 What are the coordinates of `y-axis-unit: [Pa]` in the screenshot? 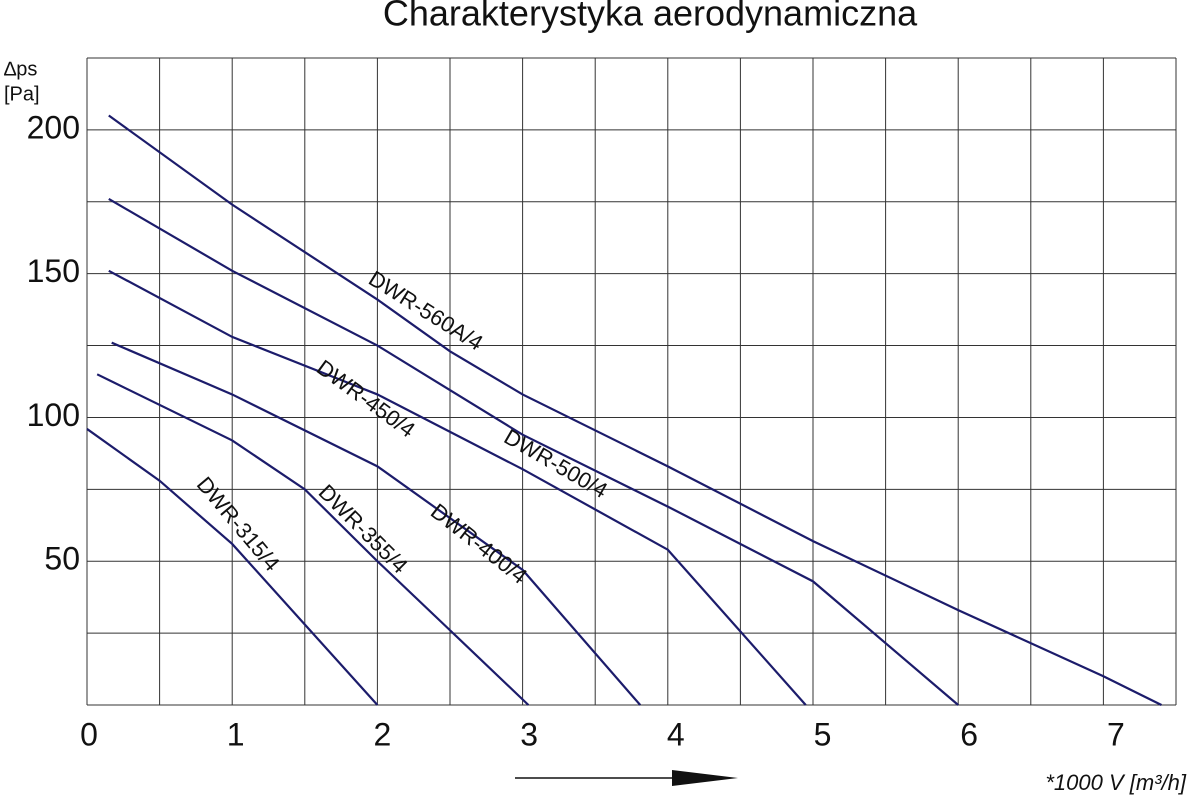 It's located at (22, 94).